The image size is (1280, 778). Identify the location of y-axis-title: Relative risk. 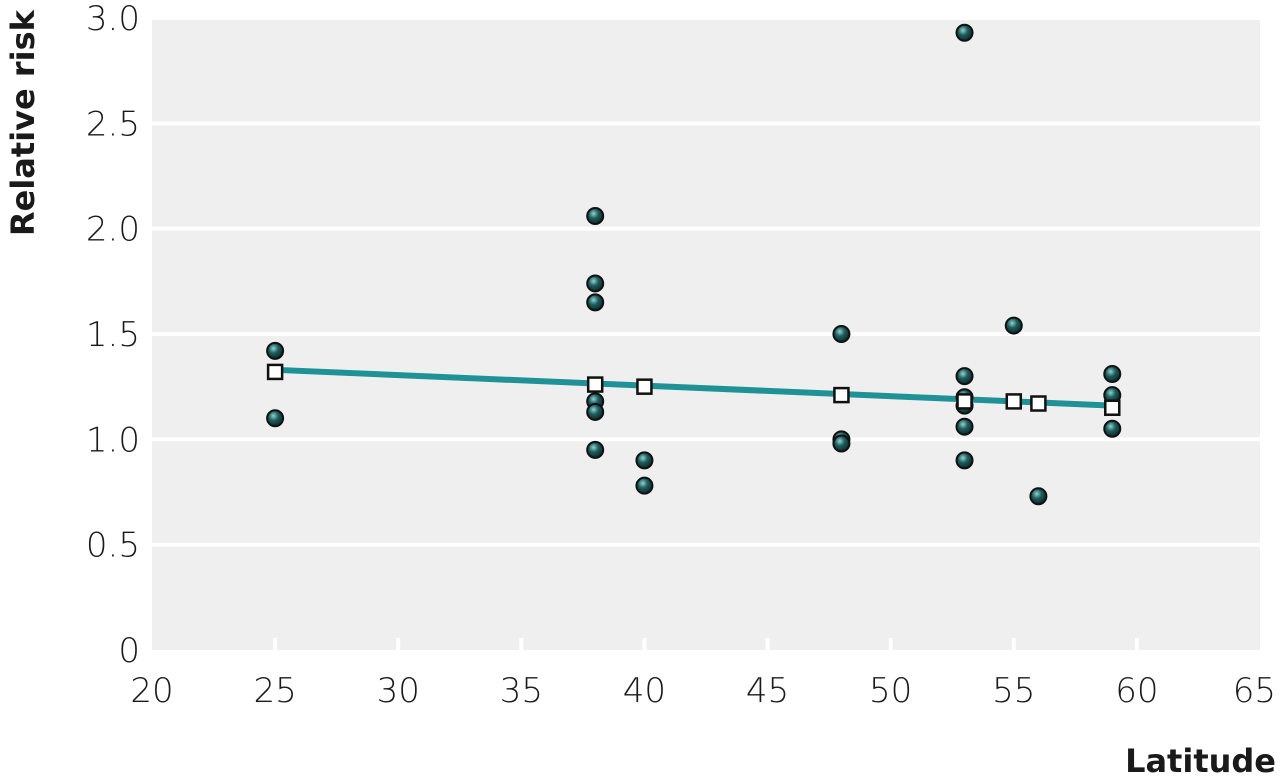
(23, 122).